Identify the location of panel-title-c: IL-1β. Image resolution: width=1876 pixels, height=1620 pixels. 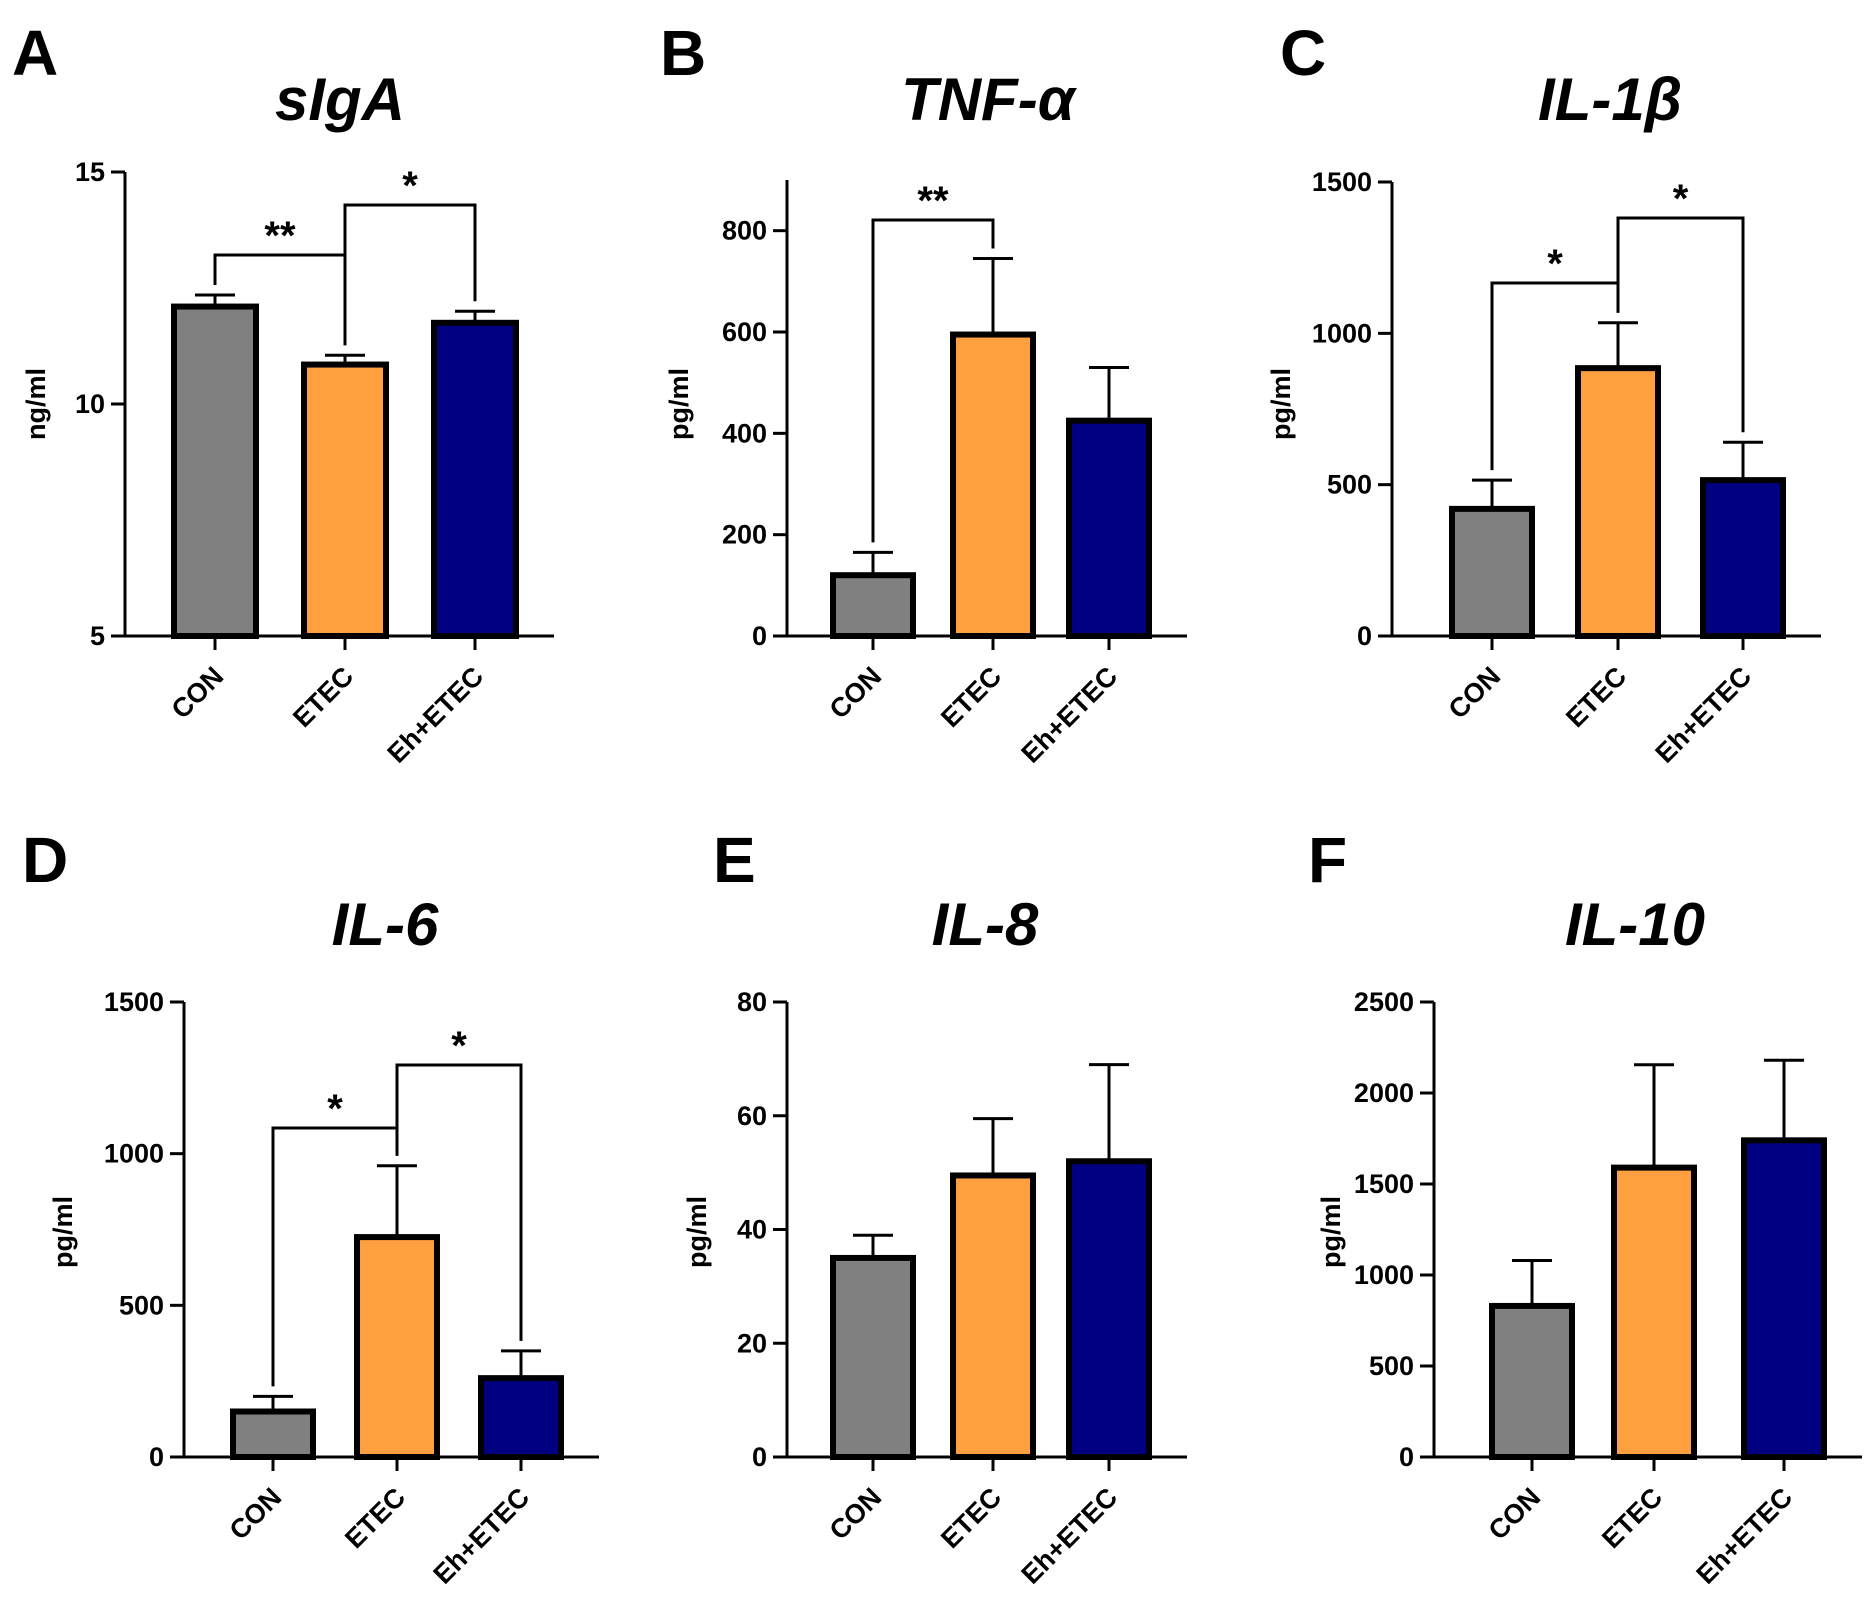
(1610, 99).